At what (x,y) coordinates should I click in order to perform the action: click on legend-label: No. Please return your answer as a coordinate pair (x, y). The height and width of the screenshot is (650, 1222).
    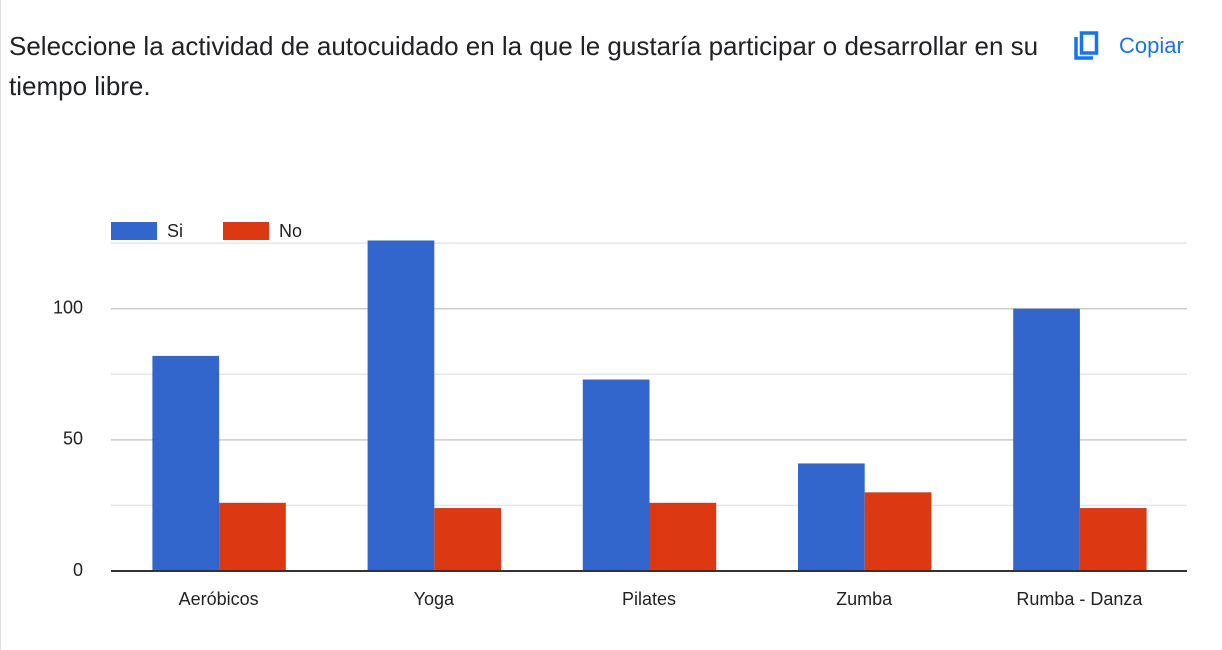
    Looking at the image, I should click on (290, 231).